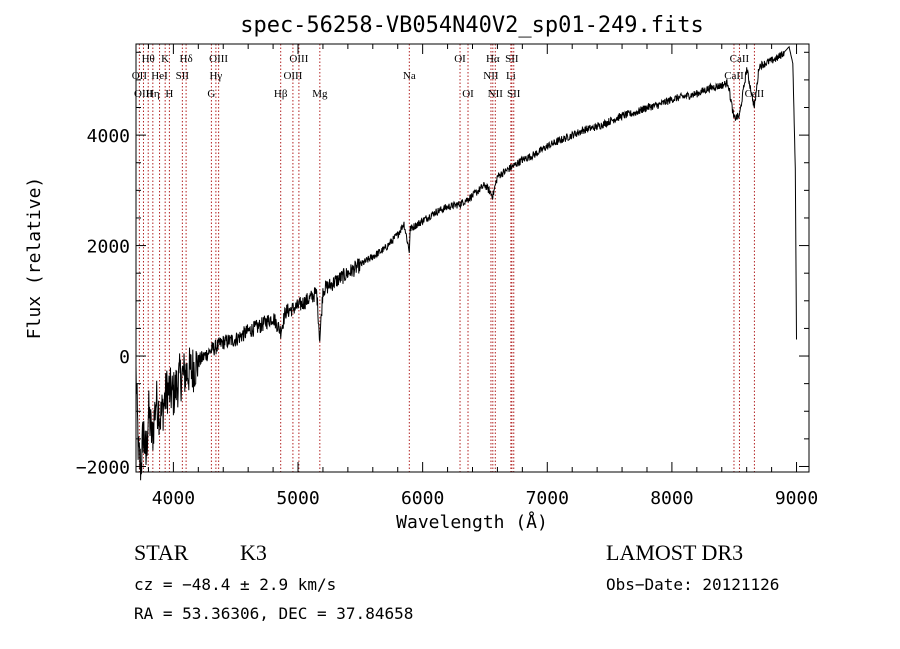 The image size is (900, 649). I want to click on x-axis-label: Wavelength (Å), so click(472, 522).